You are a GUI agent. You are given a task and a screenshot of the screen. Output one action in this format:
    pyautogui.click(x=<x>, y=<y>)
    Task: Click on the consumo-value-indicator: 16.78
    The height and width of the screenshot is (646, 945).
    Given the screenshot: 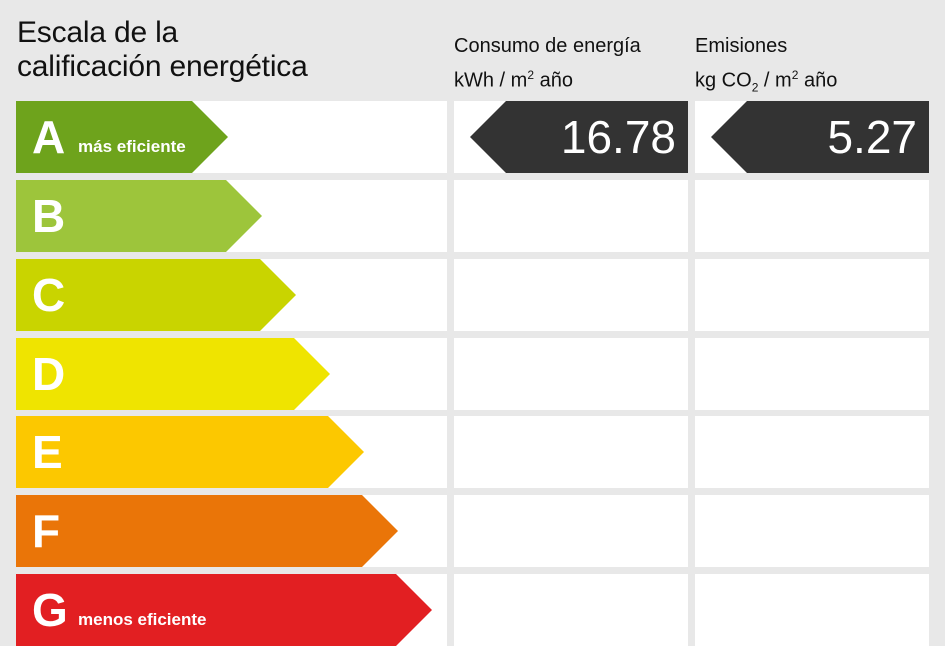 What is the action you would take?
    pyautogui.click(x=579, y=137)
    